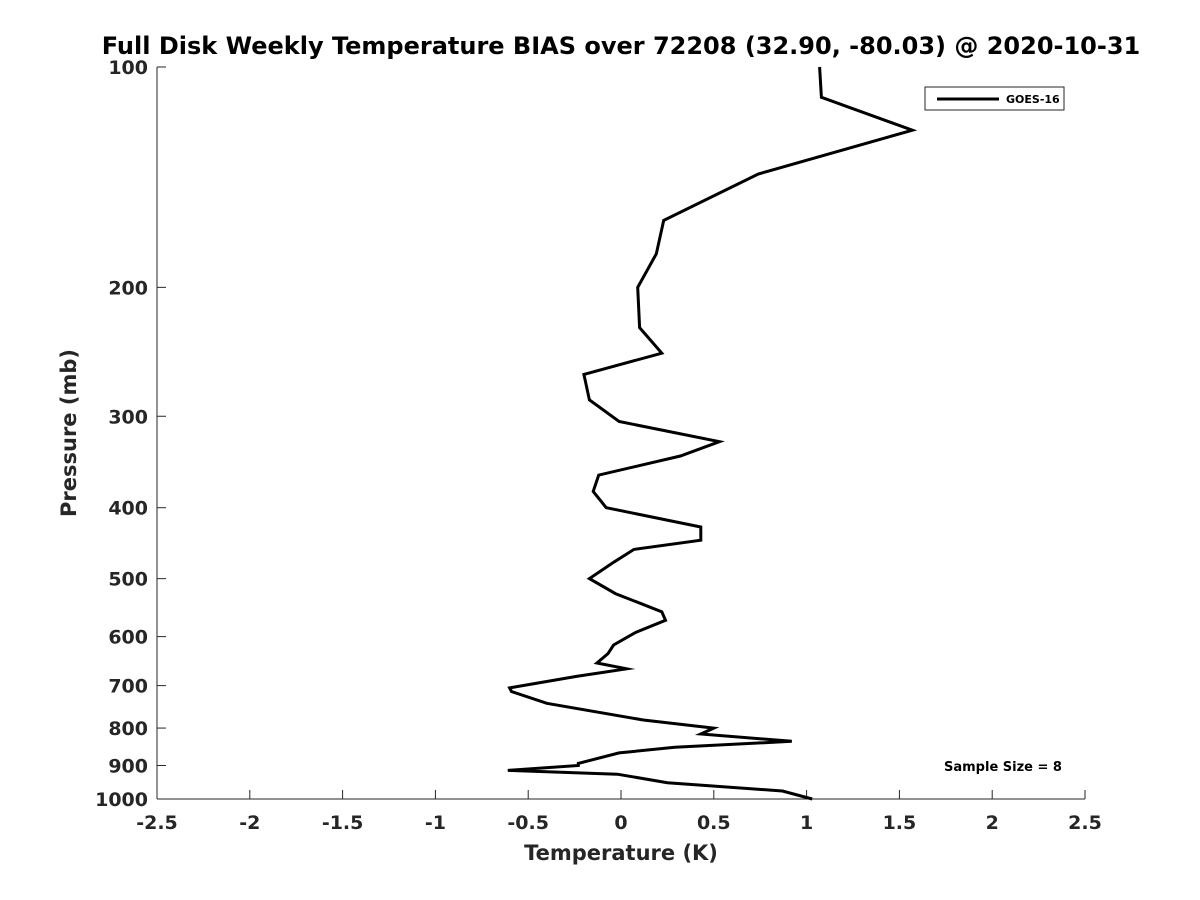 The width and height of the screenshot is (1200, 900). What do you see at coordinates (249, 823) in the screenshot?
I see `x-tick-label: -2` at bounding box center [249, 823].